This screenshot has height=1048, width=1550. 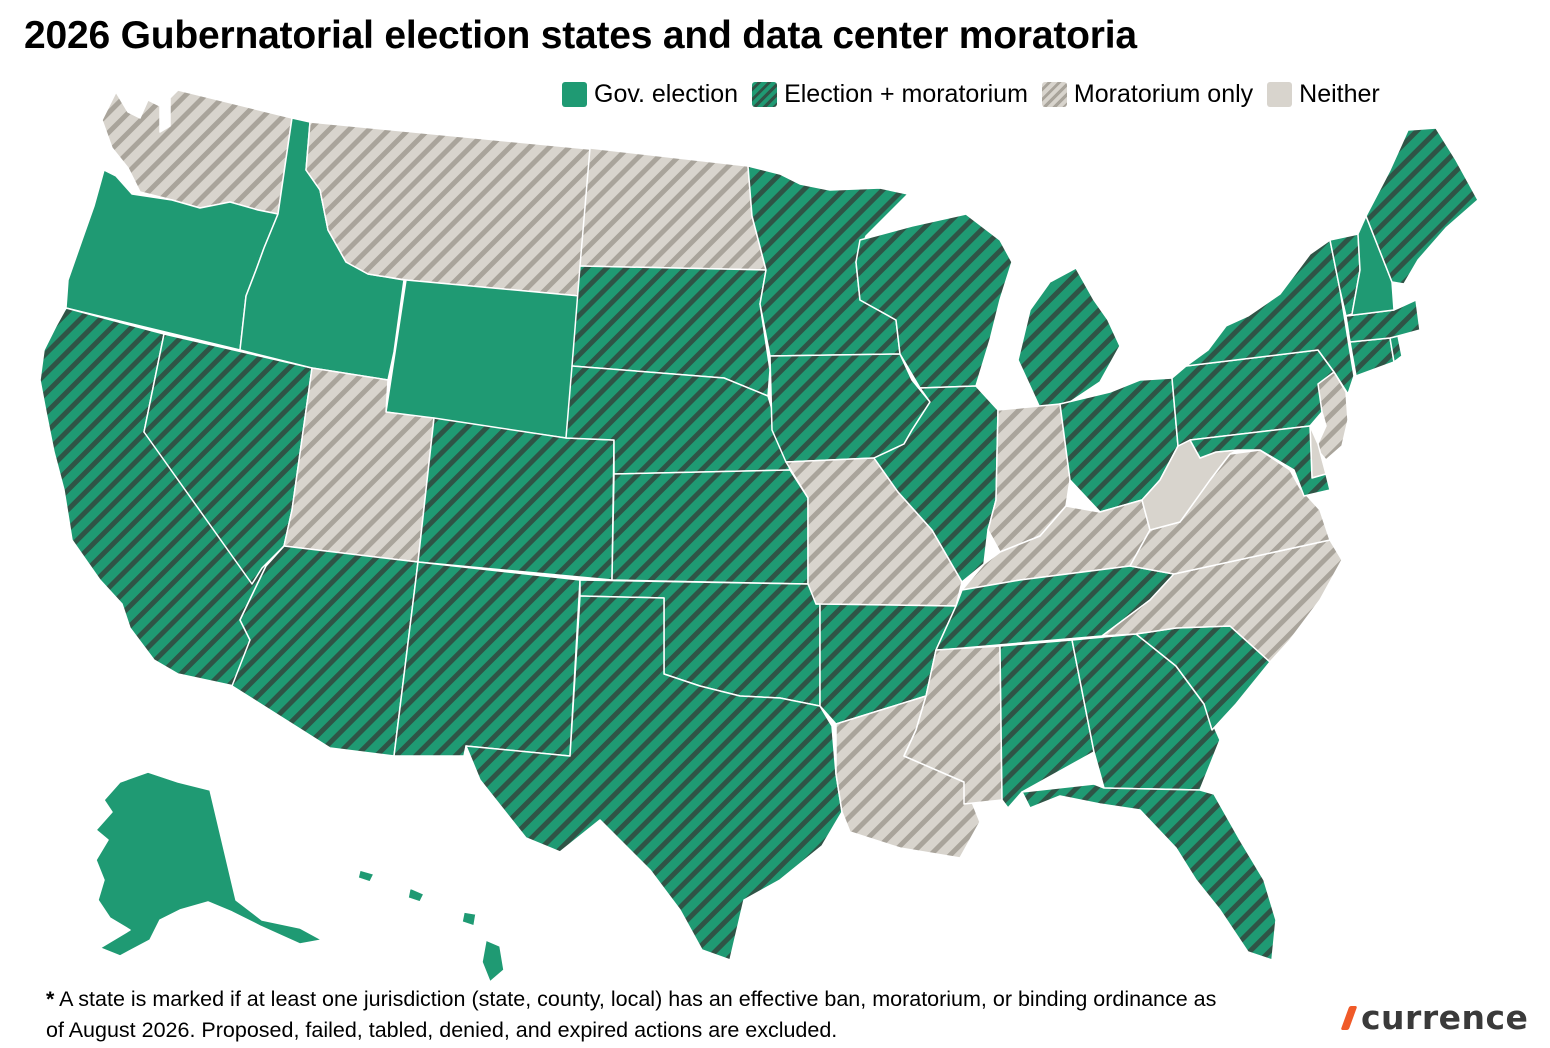 What do you see at coordinates (673, 209) in the screenshot?
I see `state-nd` at bounding box center [673, 209].